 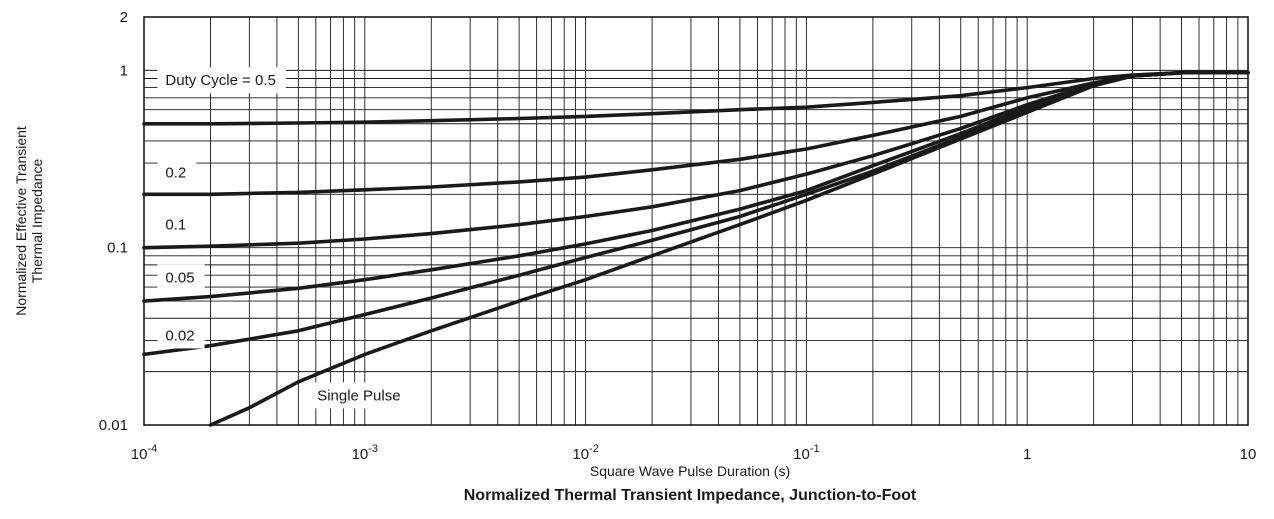 What do you see at coordinates (585, 453) in the screenshot?
I see `x-tick-label: 10⁻²` at bounding box center [585, 453].